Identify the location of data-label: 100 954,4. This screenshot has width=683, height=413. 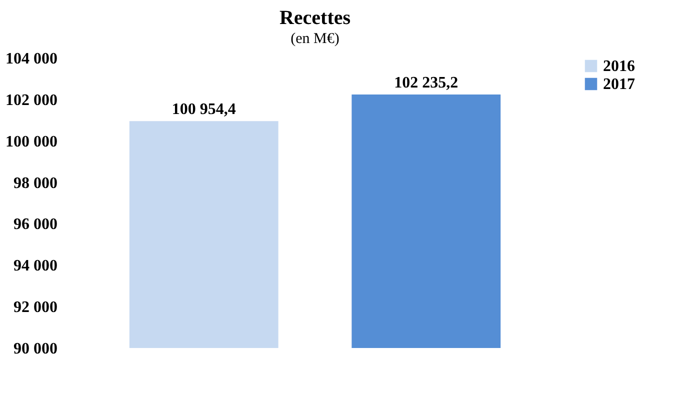
(204, 109).